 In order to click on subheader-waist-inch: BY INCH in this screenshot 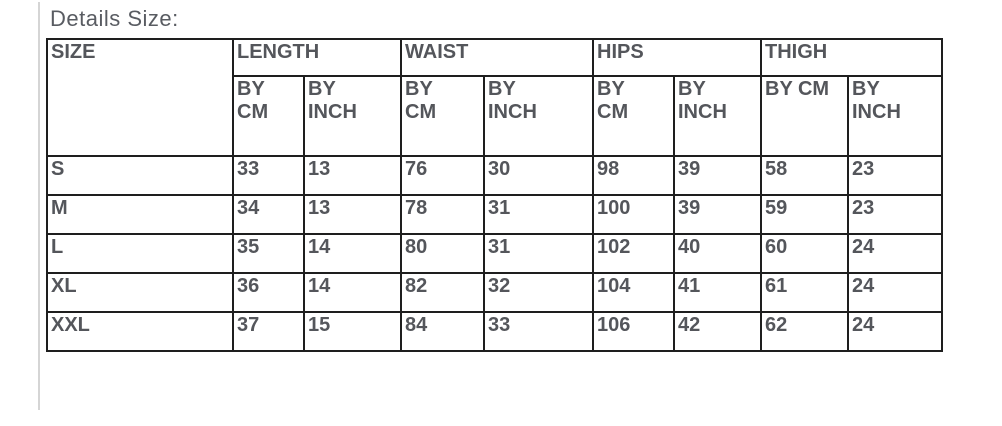, I will do `click(538, 116)`.